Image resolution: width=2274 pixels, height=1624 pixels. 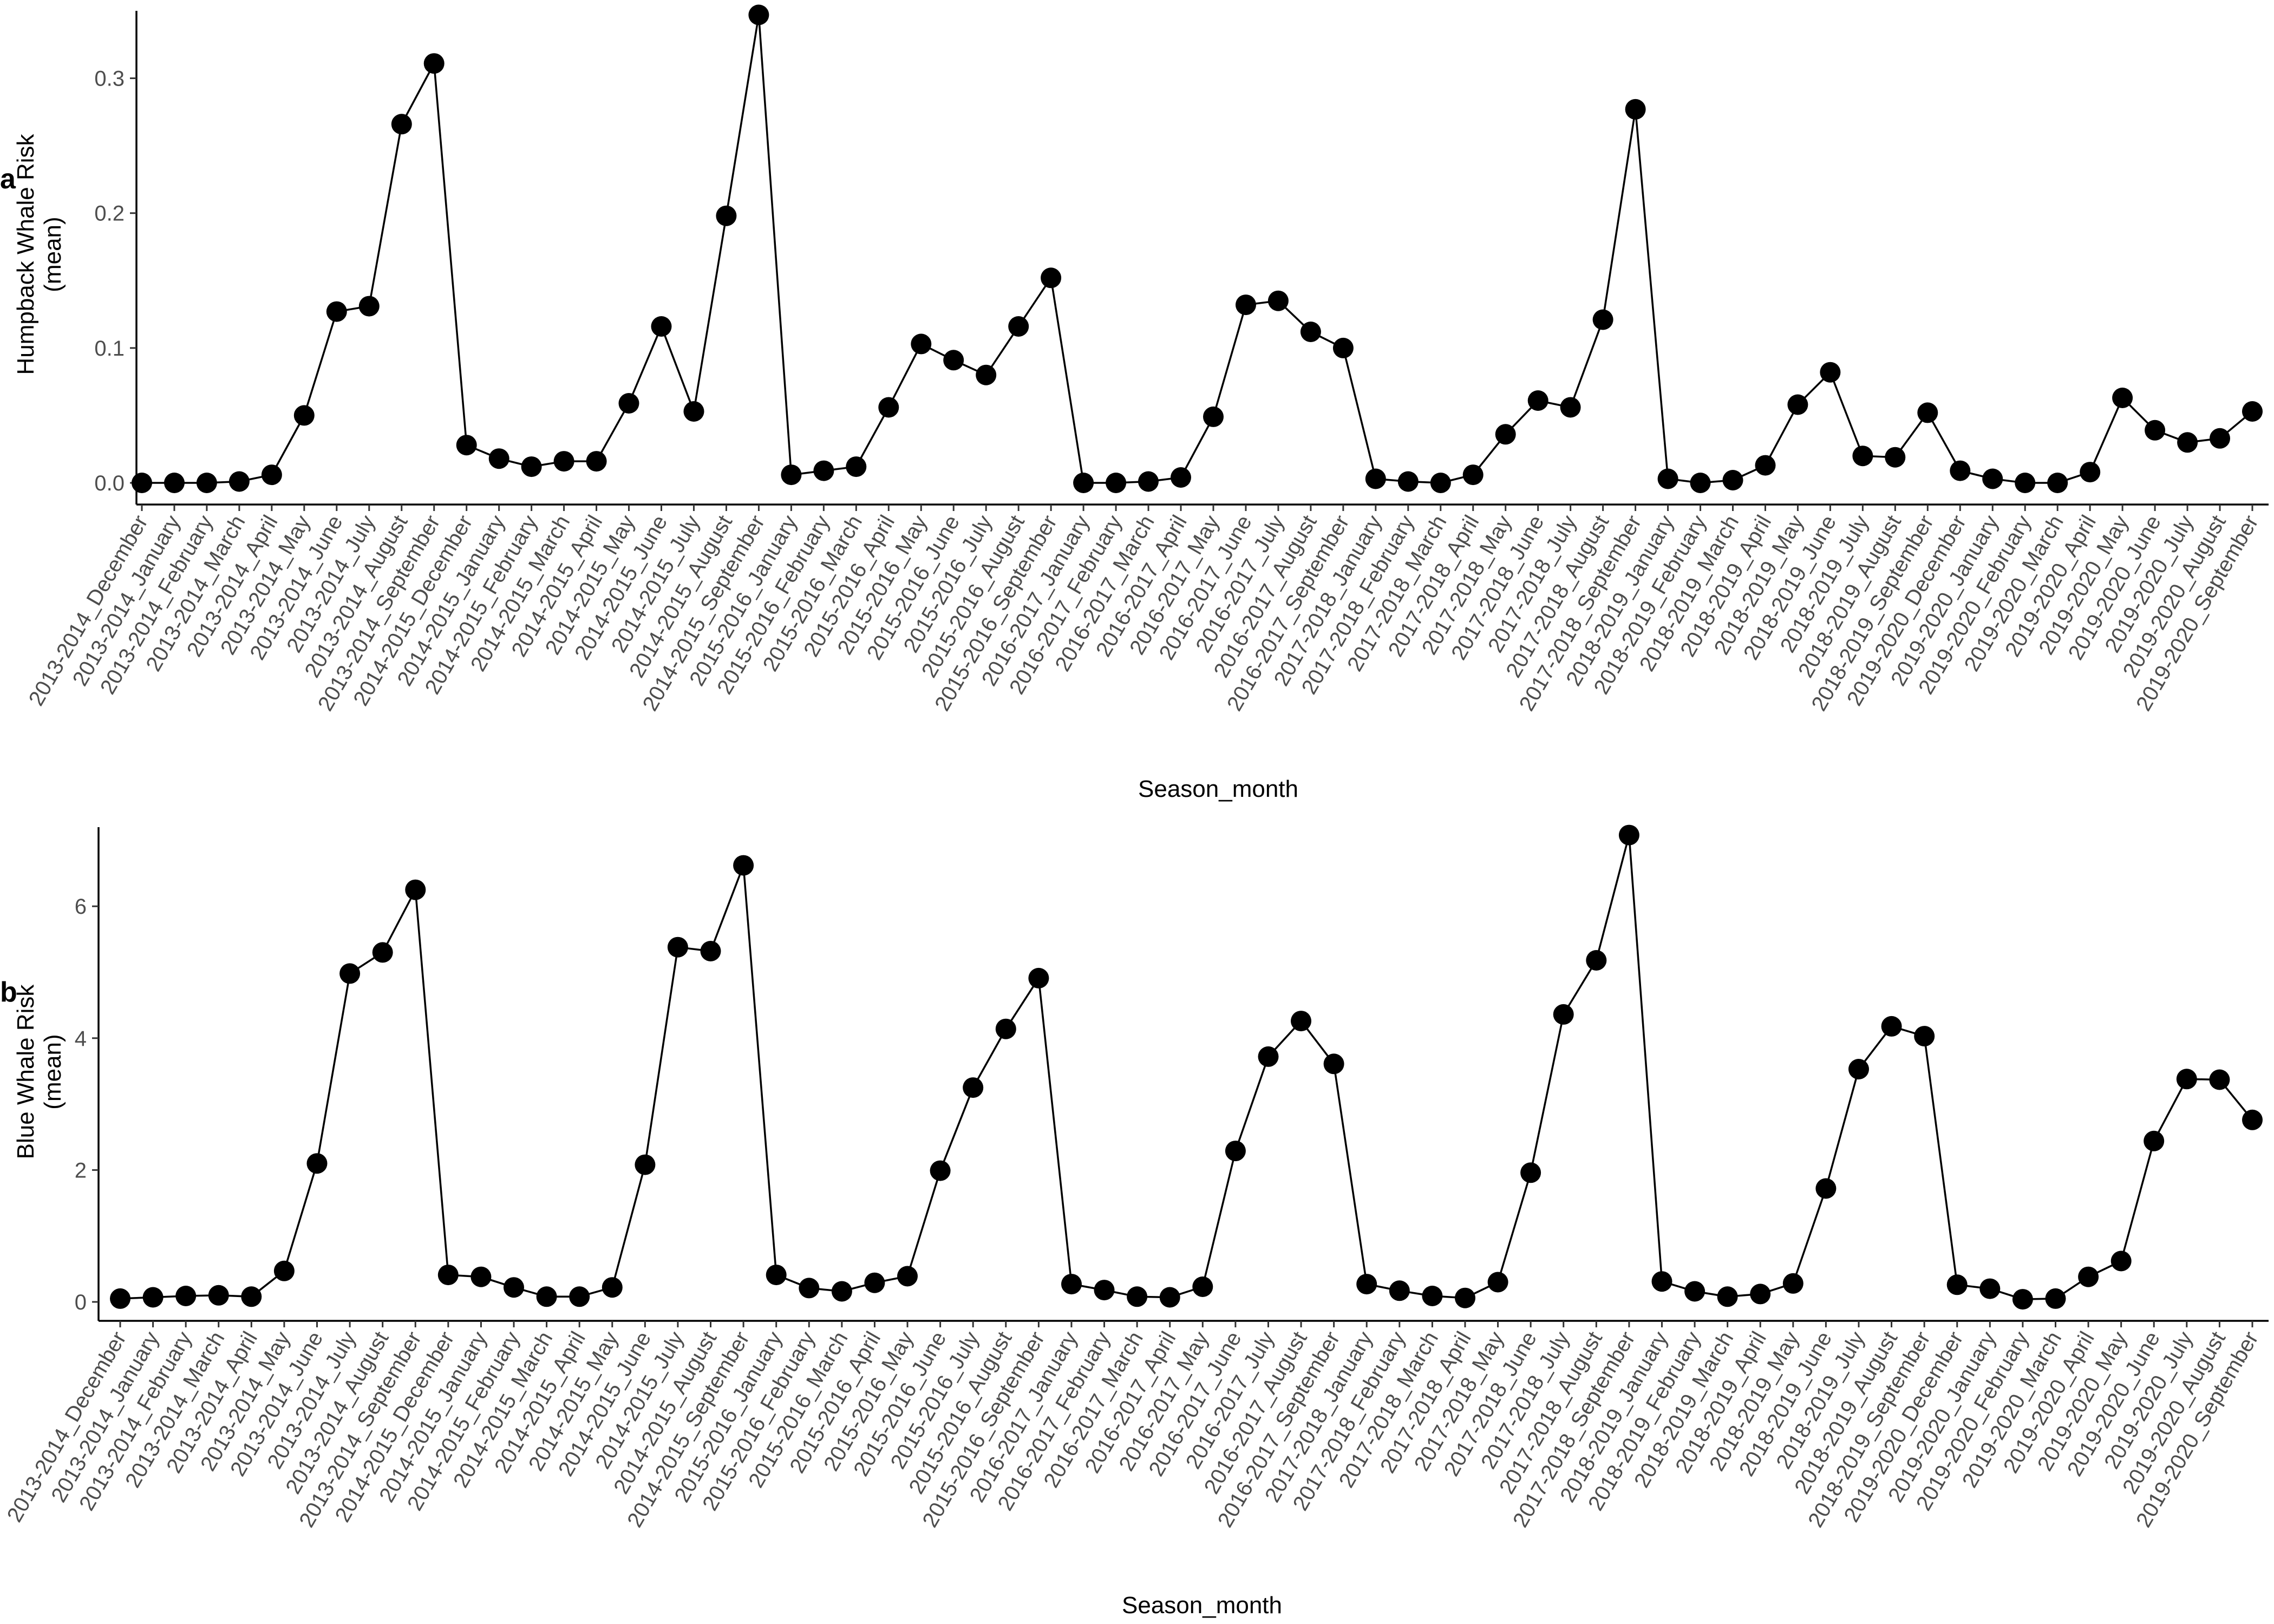 I want to click on panel-b-y-axis-title-line1: Blue Whale Risk, so click(x=26, y=1072).